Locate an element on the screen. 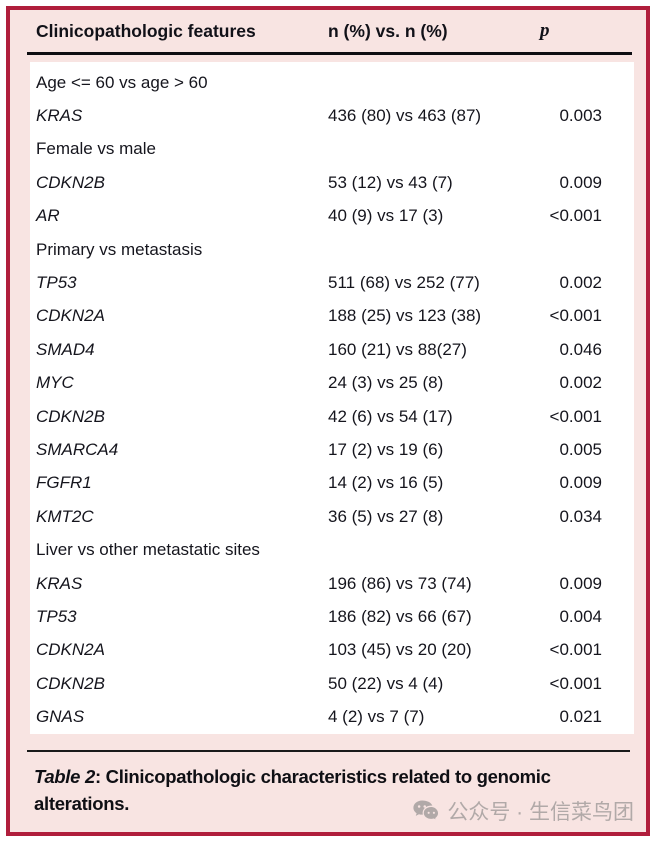 Image resolution: width=656 pixels, height=842 pixels. table-row: MYC 24 (3) vs 25 (8) 0.002 is located at coordinates (319, 383).